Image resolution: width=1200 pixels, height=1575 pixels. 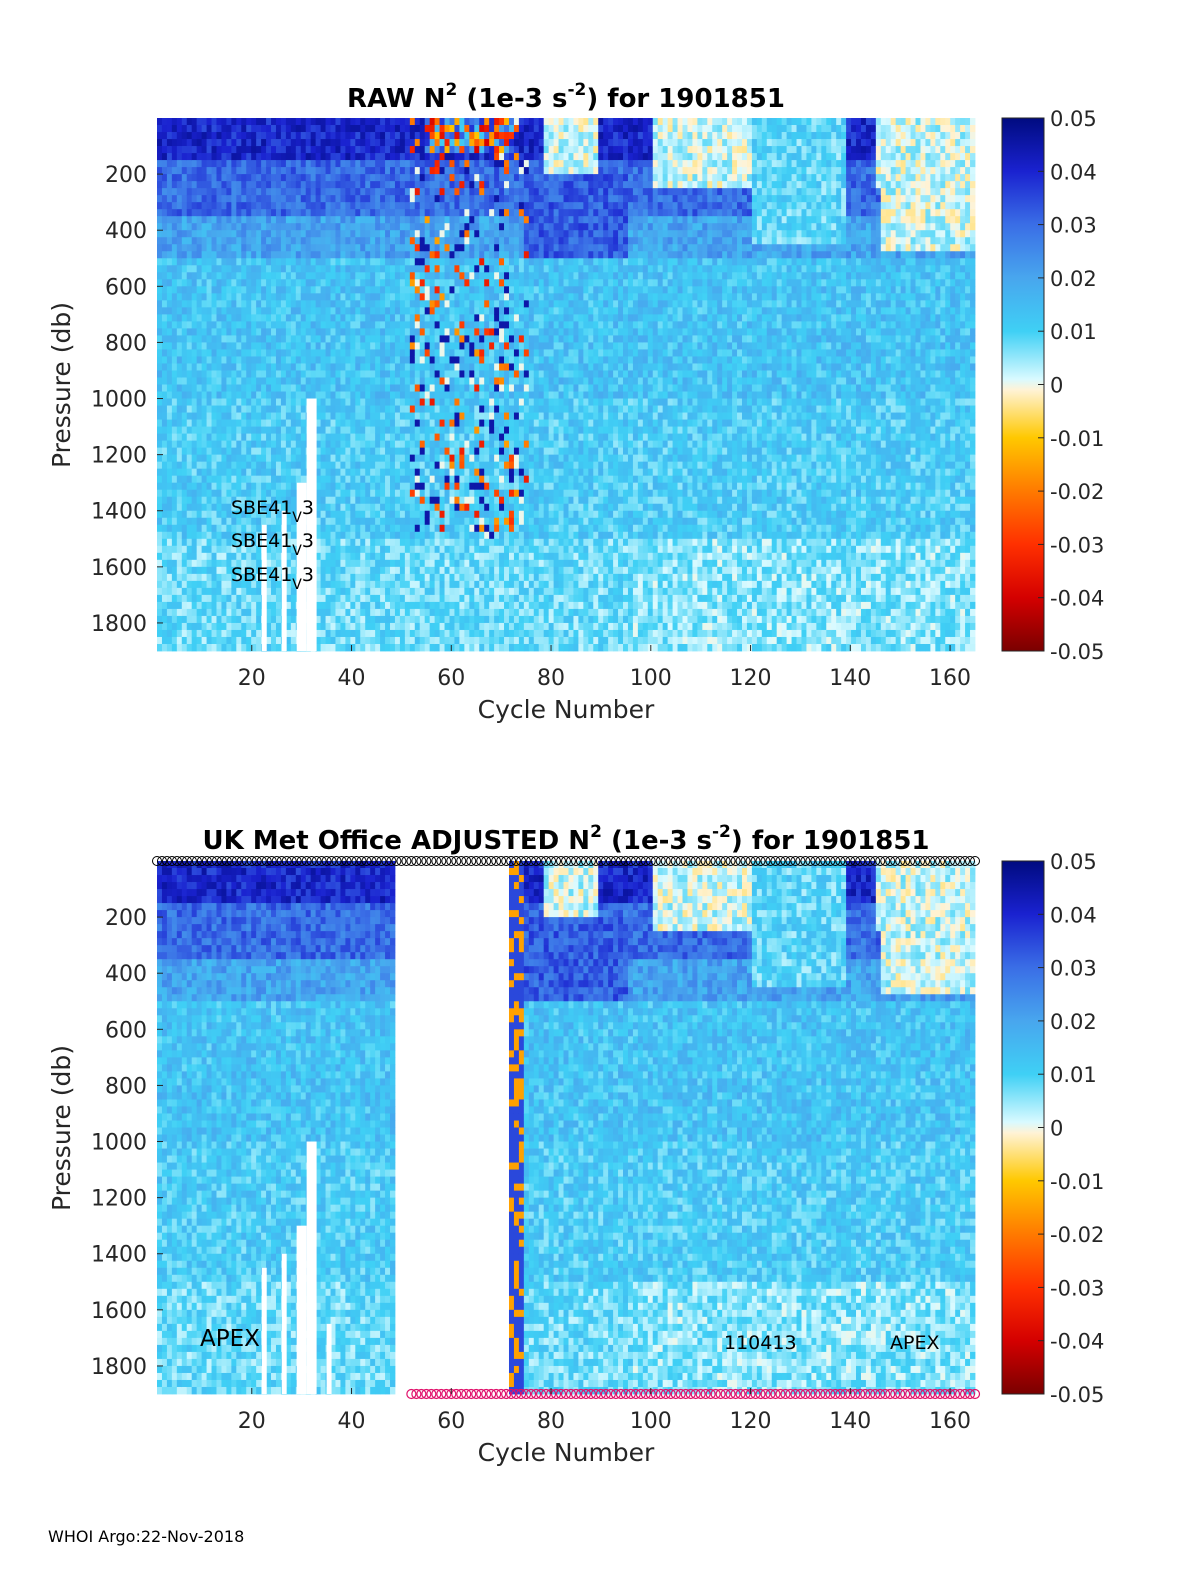 What do you see at coordinates (1067, 279) in the screenshot?
I see `colorbar-tick-3: 0.02` at bounding box center [1067, 279].